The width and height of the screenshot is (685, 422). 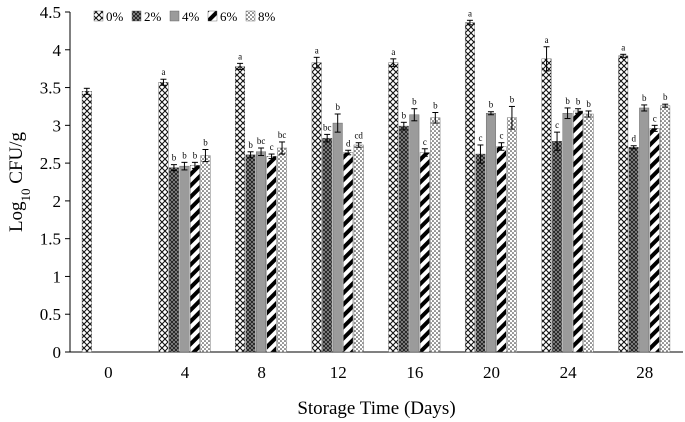 I want to click on legend-label: 0%, so click(x=115, y=16).